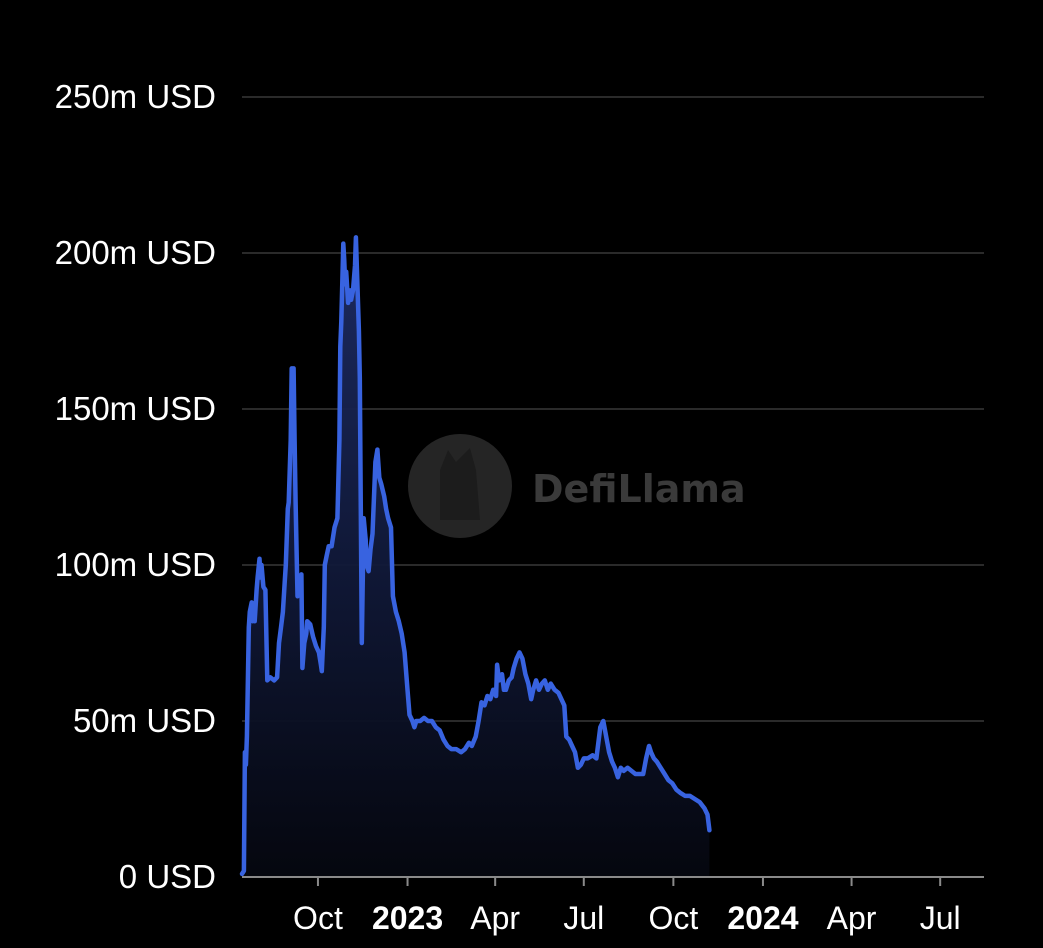  What do you see at coordinates (135, 408) in the screenshot?
I see `y-tick-label: 150m USD` at bounding box center [135, 408].